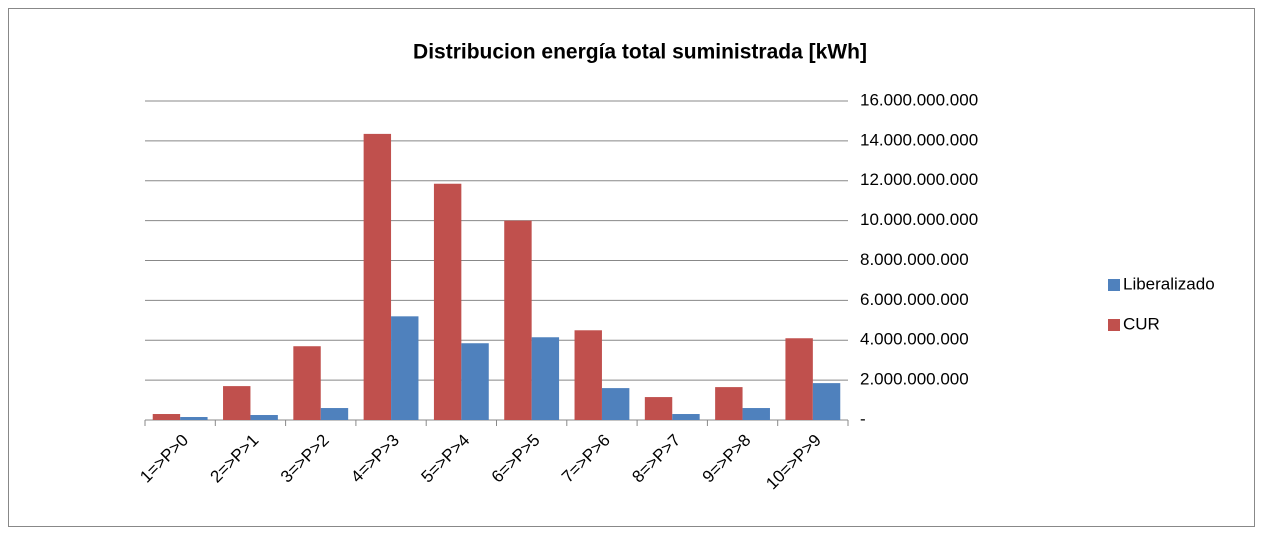  What do you see at coordinates (914, 339) in the screenshot?
I see `y-tick-label: 4.000.000.000` at bounding box center [914, 339].